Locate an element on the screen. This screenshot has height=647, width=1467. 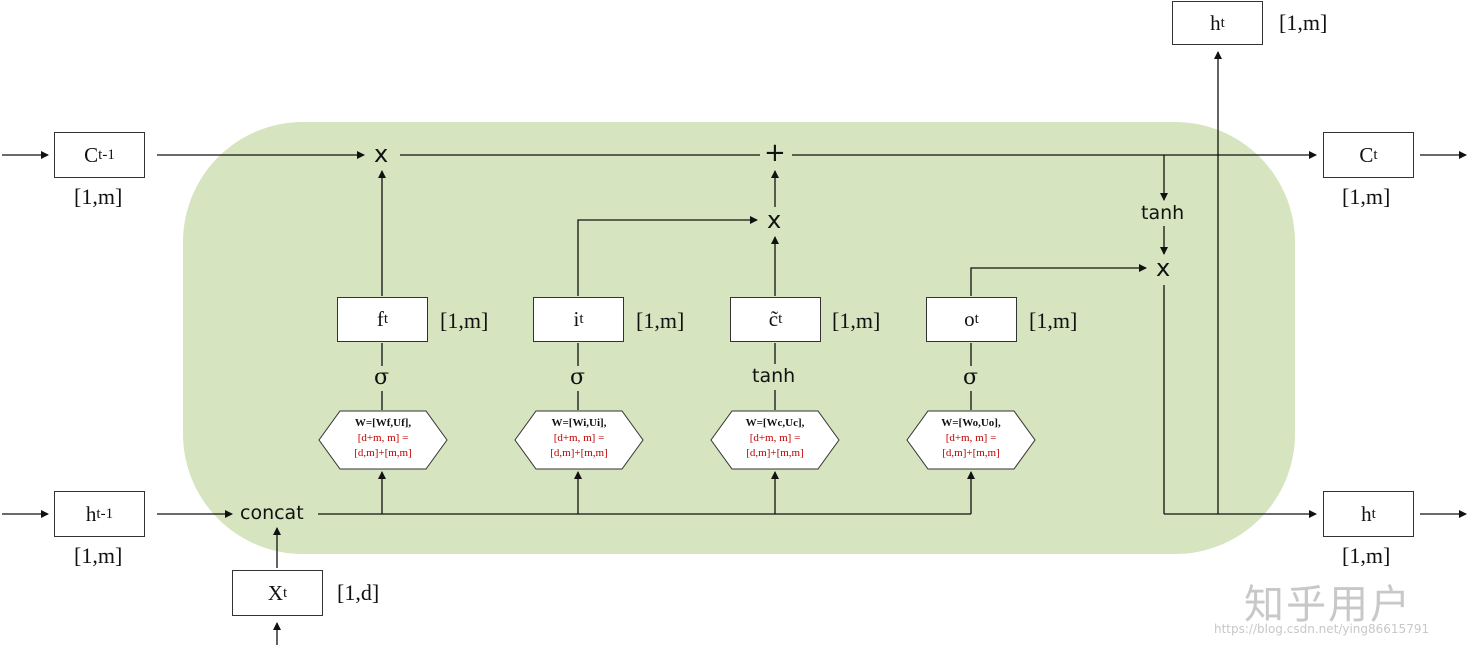
line-i-to-input-mult is located at coordinates (667, 256).